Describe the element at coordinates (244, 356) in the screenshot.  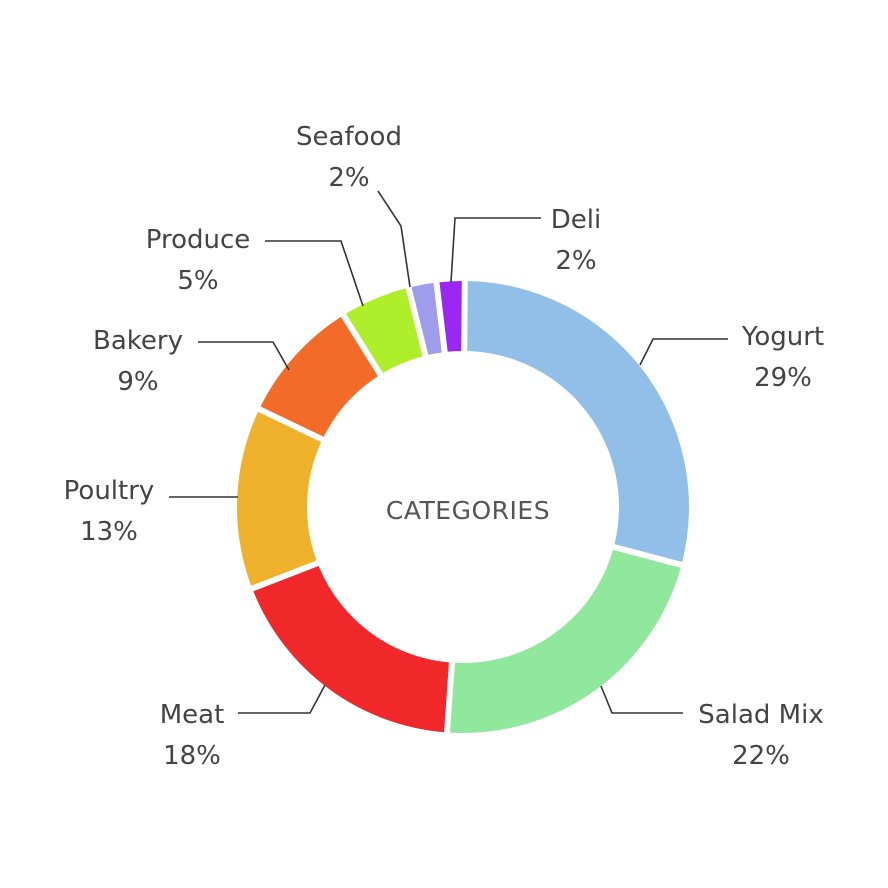
I see `leader-line-bakery` at that location.